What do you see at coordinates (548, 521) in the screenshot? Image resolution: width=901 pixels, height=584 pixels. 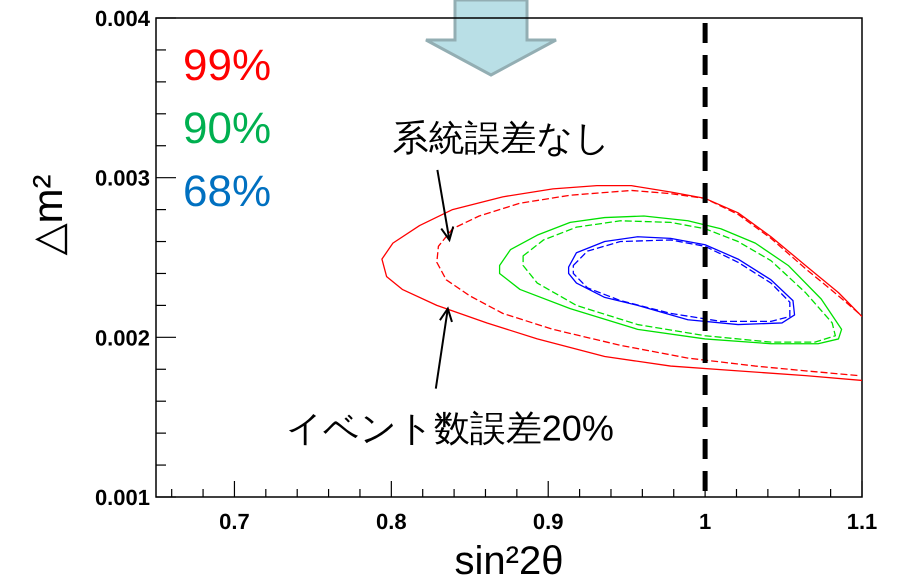 I see `x-tick-label: 0.9` at bounding box center [548, 521].